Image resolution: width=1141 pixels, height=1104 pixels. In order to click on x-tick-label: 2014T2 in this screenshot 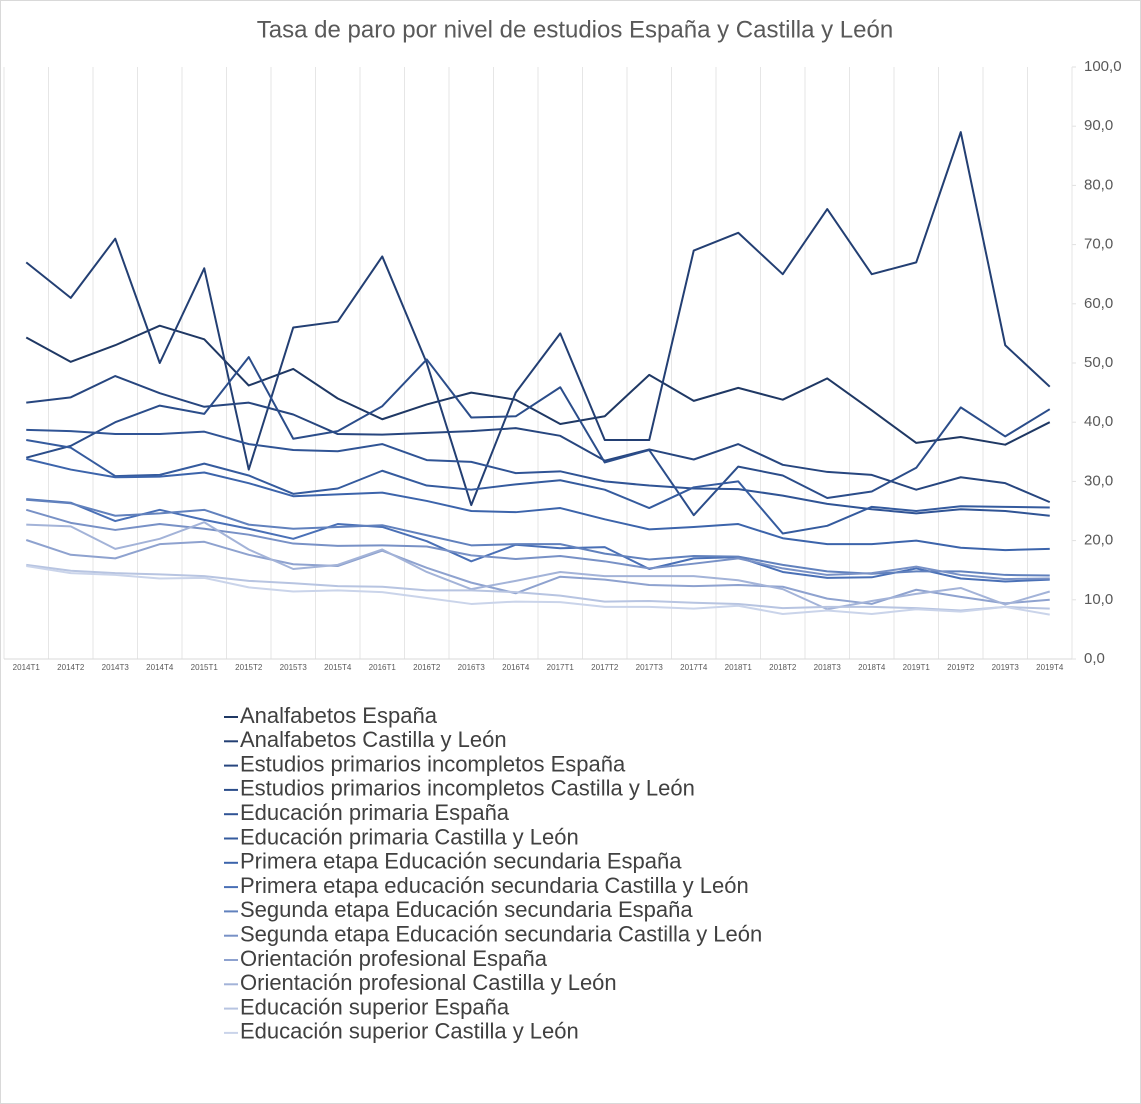, I will do `click(71, 667)`.